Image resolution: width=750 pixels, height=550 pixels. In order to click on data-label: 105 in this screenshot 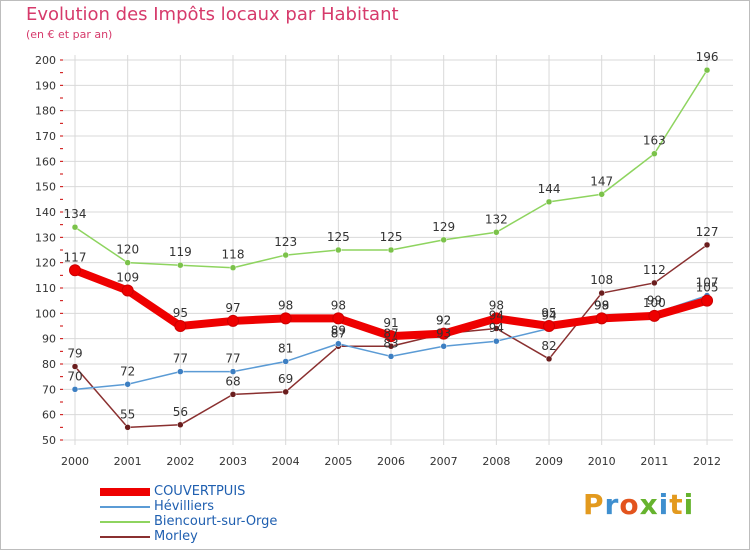, I will do `click(707, 288)`.